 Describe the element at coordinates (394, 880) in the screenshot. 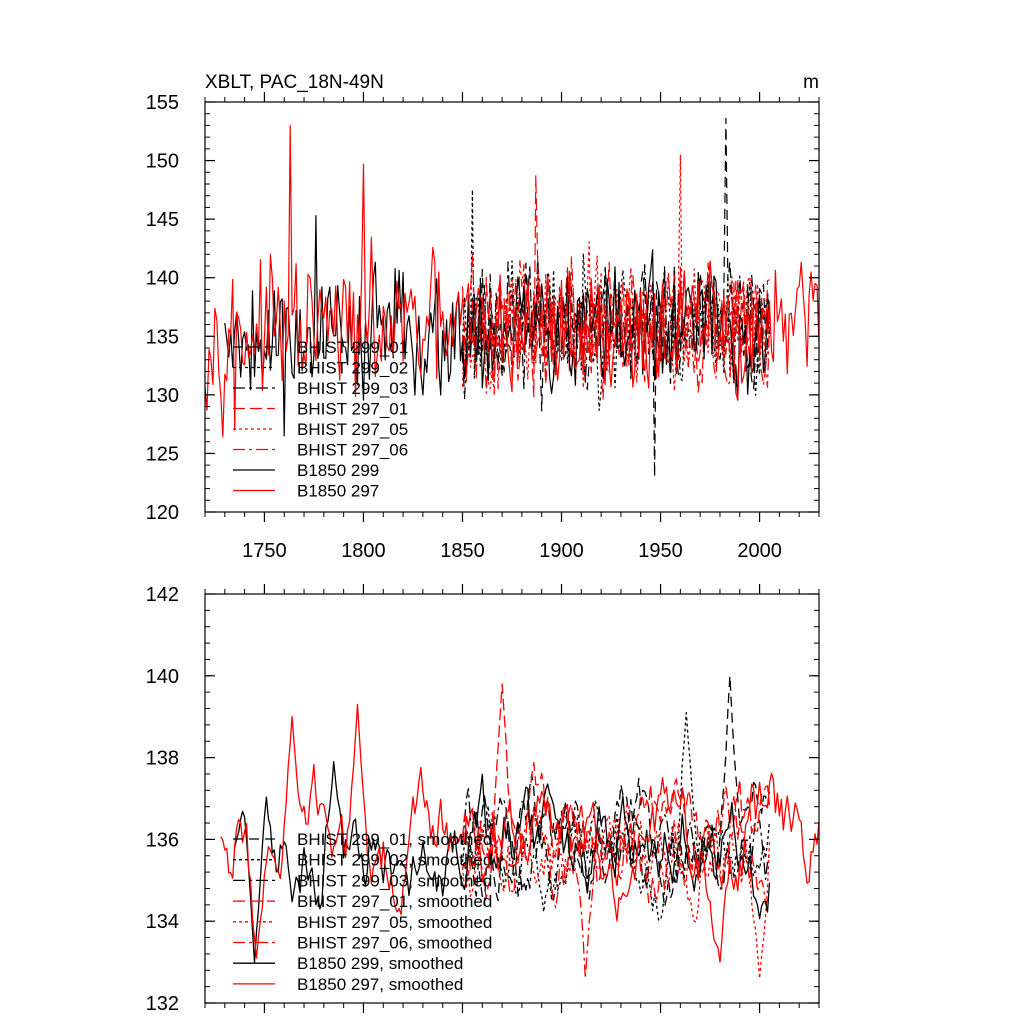

I see `smoothed-legend-label: BHIST 299_03, smoothed` at that location.